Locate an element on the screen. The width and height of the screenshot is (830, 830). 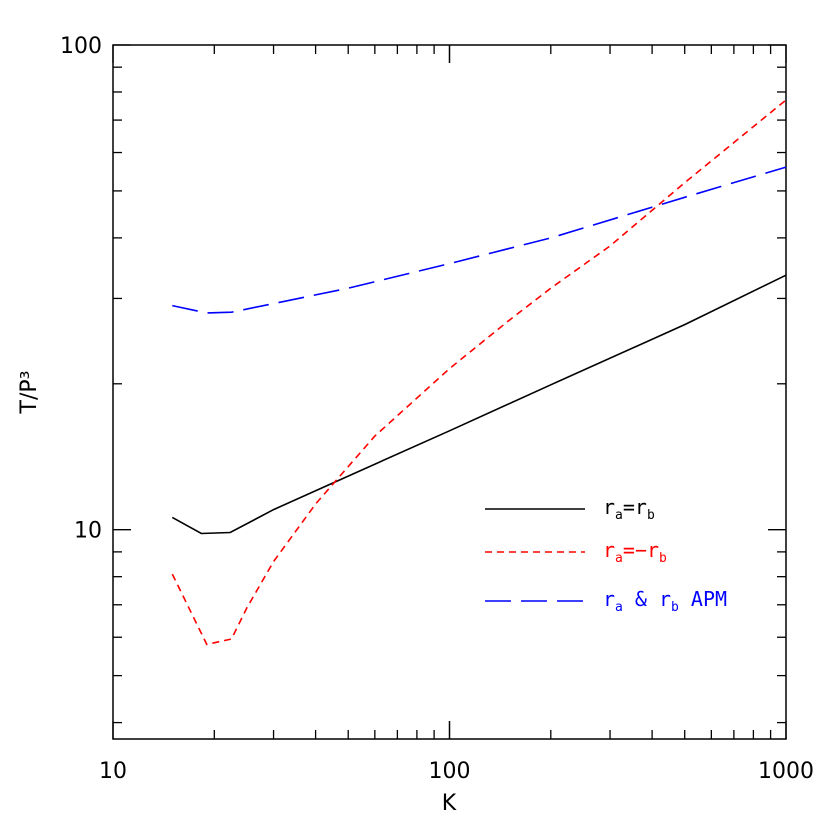
x-tick-label: 10 is located at coordinates (113, 771).